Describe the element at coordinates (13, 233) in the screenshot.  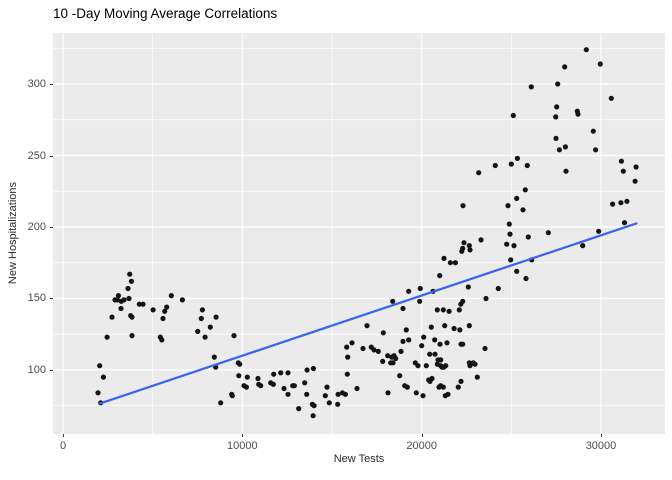
I see `y-axis-title: New Hospitalizations` at that location.